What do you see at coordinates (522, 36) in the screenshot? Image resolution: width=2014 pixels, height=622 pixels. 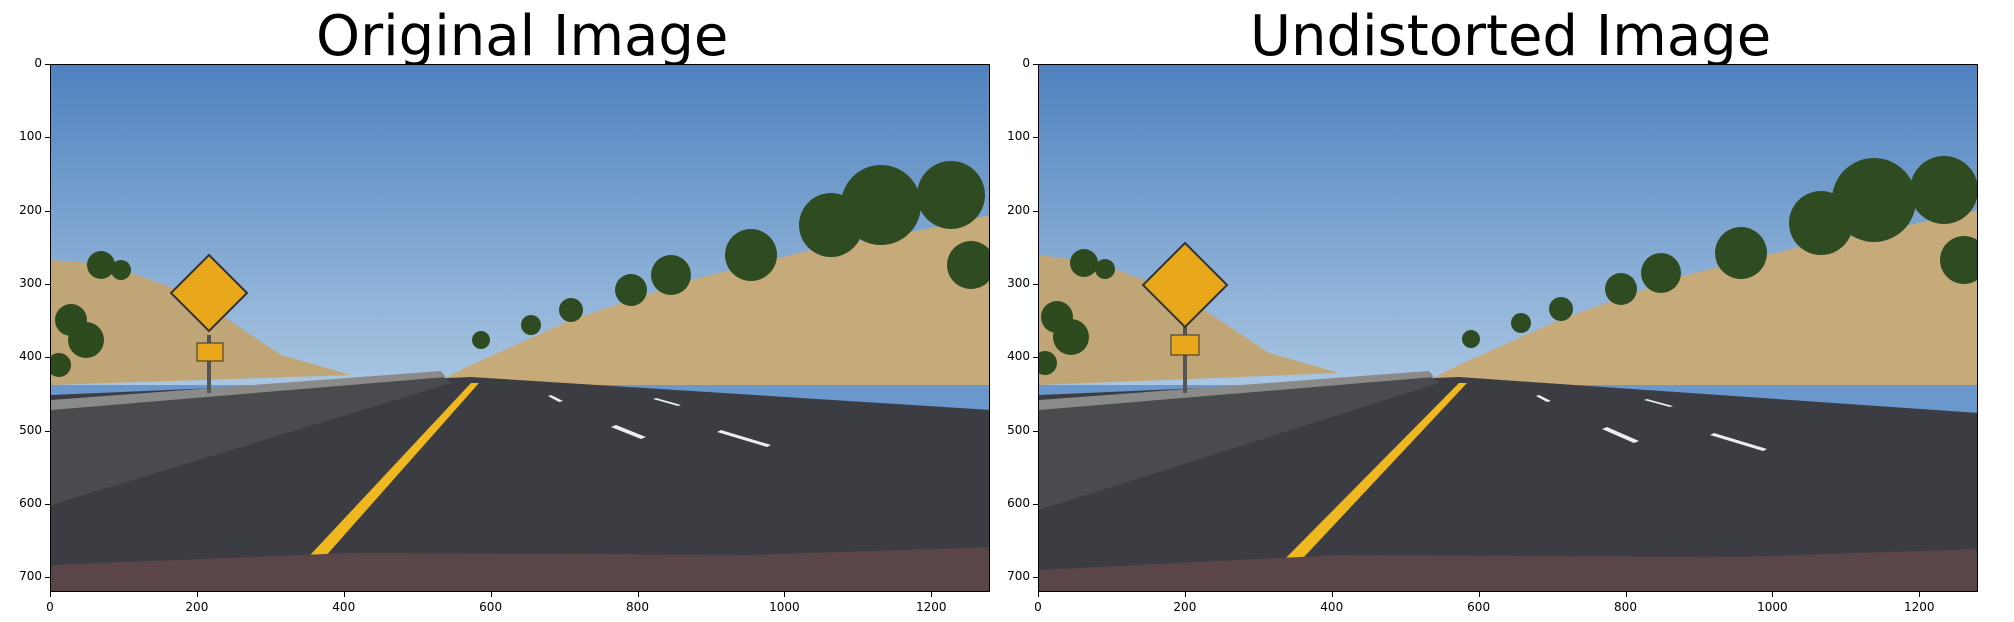 I see `panel-title: Original Image` at bounding box center [522, 36].